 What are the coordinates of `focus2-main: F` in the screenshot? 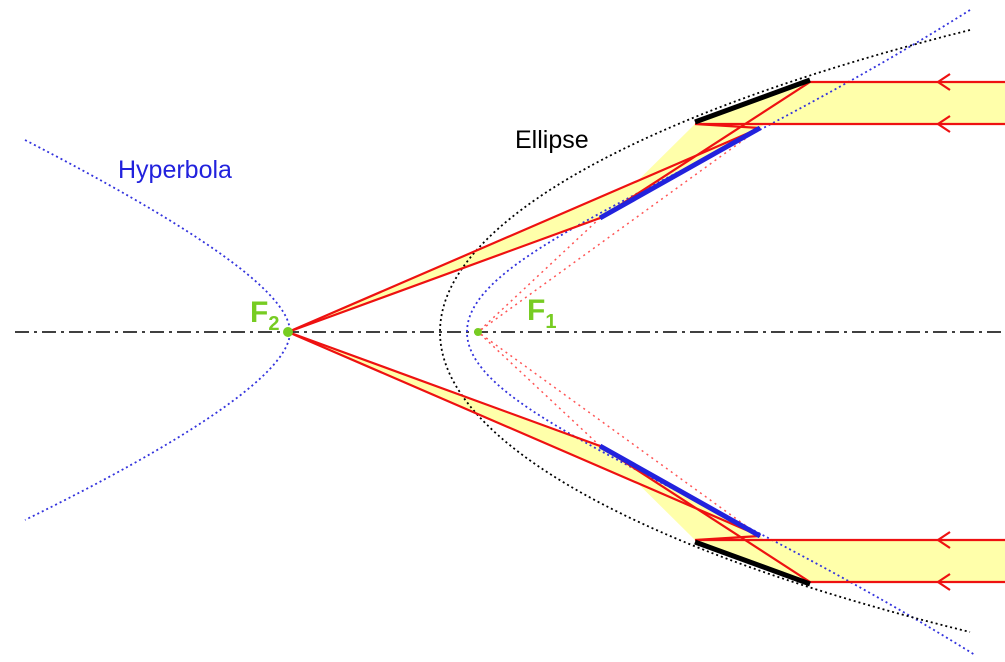 It's located at (259, 312).